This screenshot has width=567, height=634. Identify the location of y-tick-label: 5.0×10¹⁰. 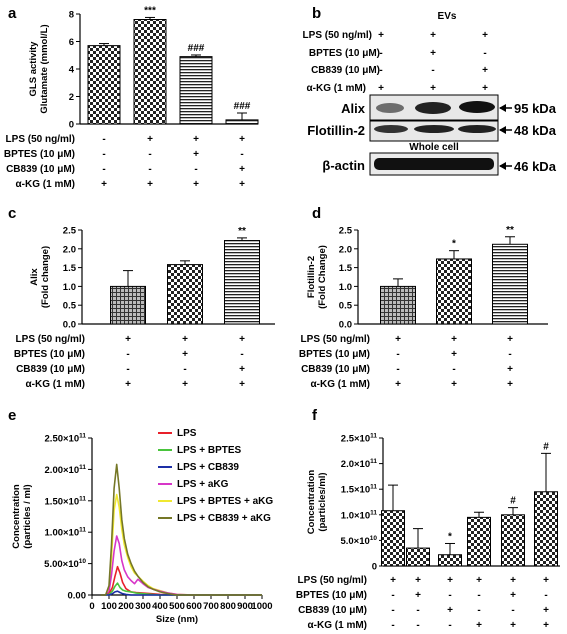
(358, 541).